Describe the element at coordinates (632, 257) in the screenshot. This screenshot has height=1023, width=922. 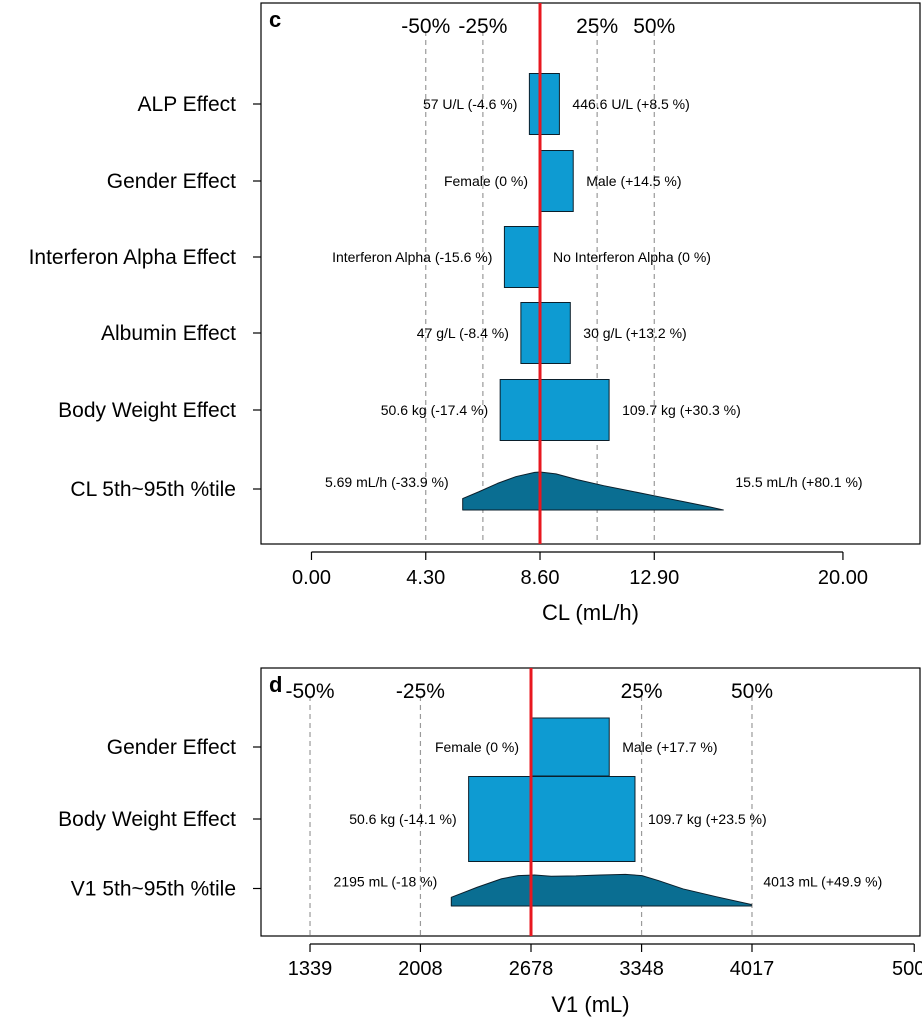
I see `bar-high-label: No Interferon Alpha (0 %)` at that location.